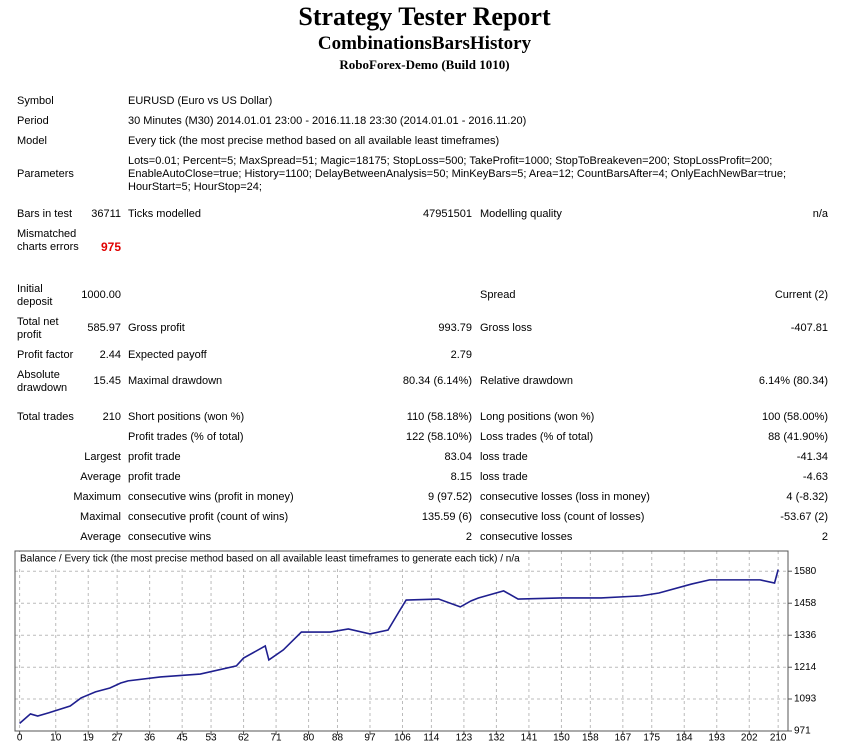 The height and width of the screenshot is (743, 849). I want to click on cell: Mismatched charts errors, so click(48, 240).